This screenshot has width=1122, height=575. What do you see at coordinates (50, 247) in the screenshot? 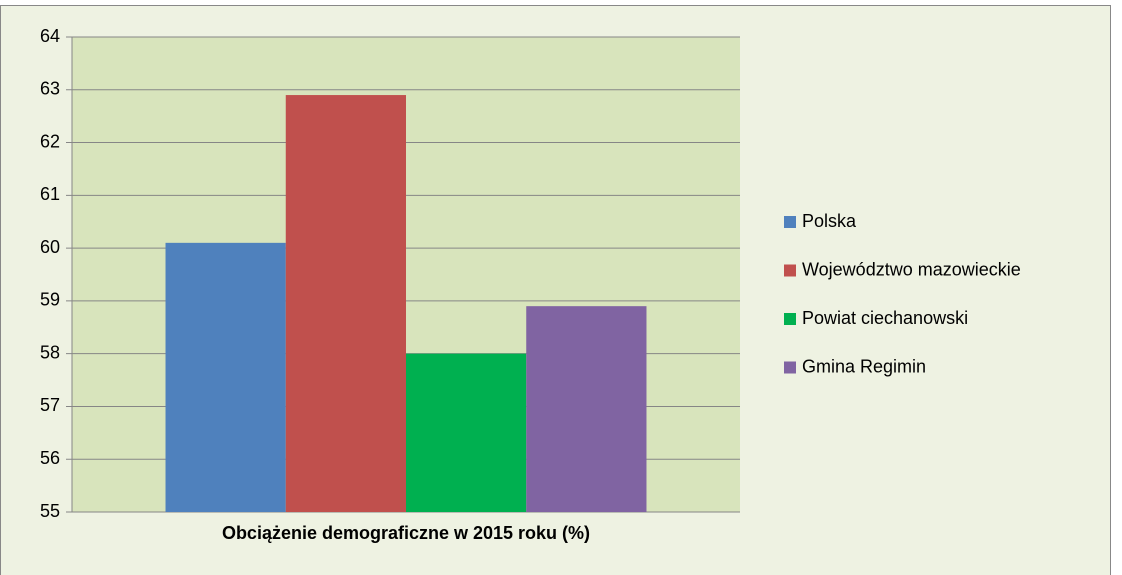
I see `y-tick-label: 60` at bounding box center [50, 247].